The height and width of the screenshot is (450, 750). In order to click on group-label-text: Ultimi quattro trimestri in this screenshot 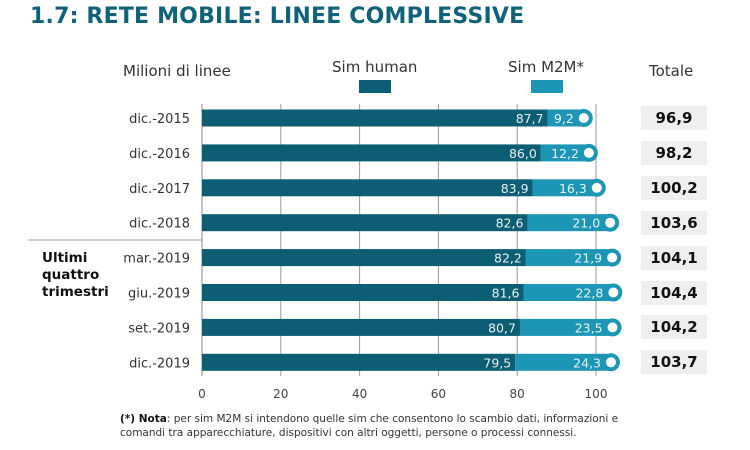, I will do `click(75, 275)`.